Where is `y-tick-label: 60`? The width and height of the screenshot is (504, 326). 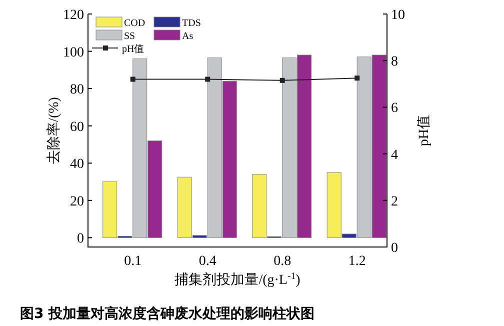 y-tick-label: 60 is located at coordinates (77, 127).